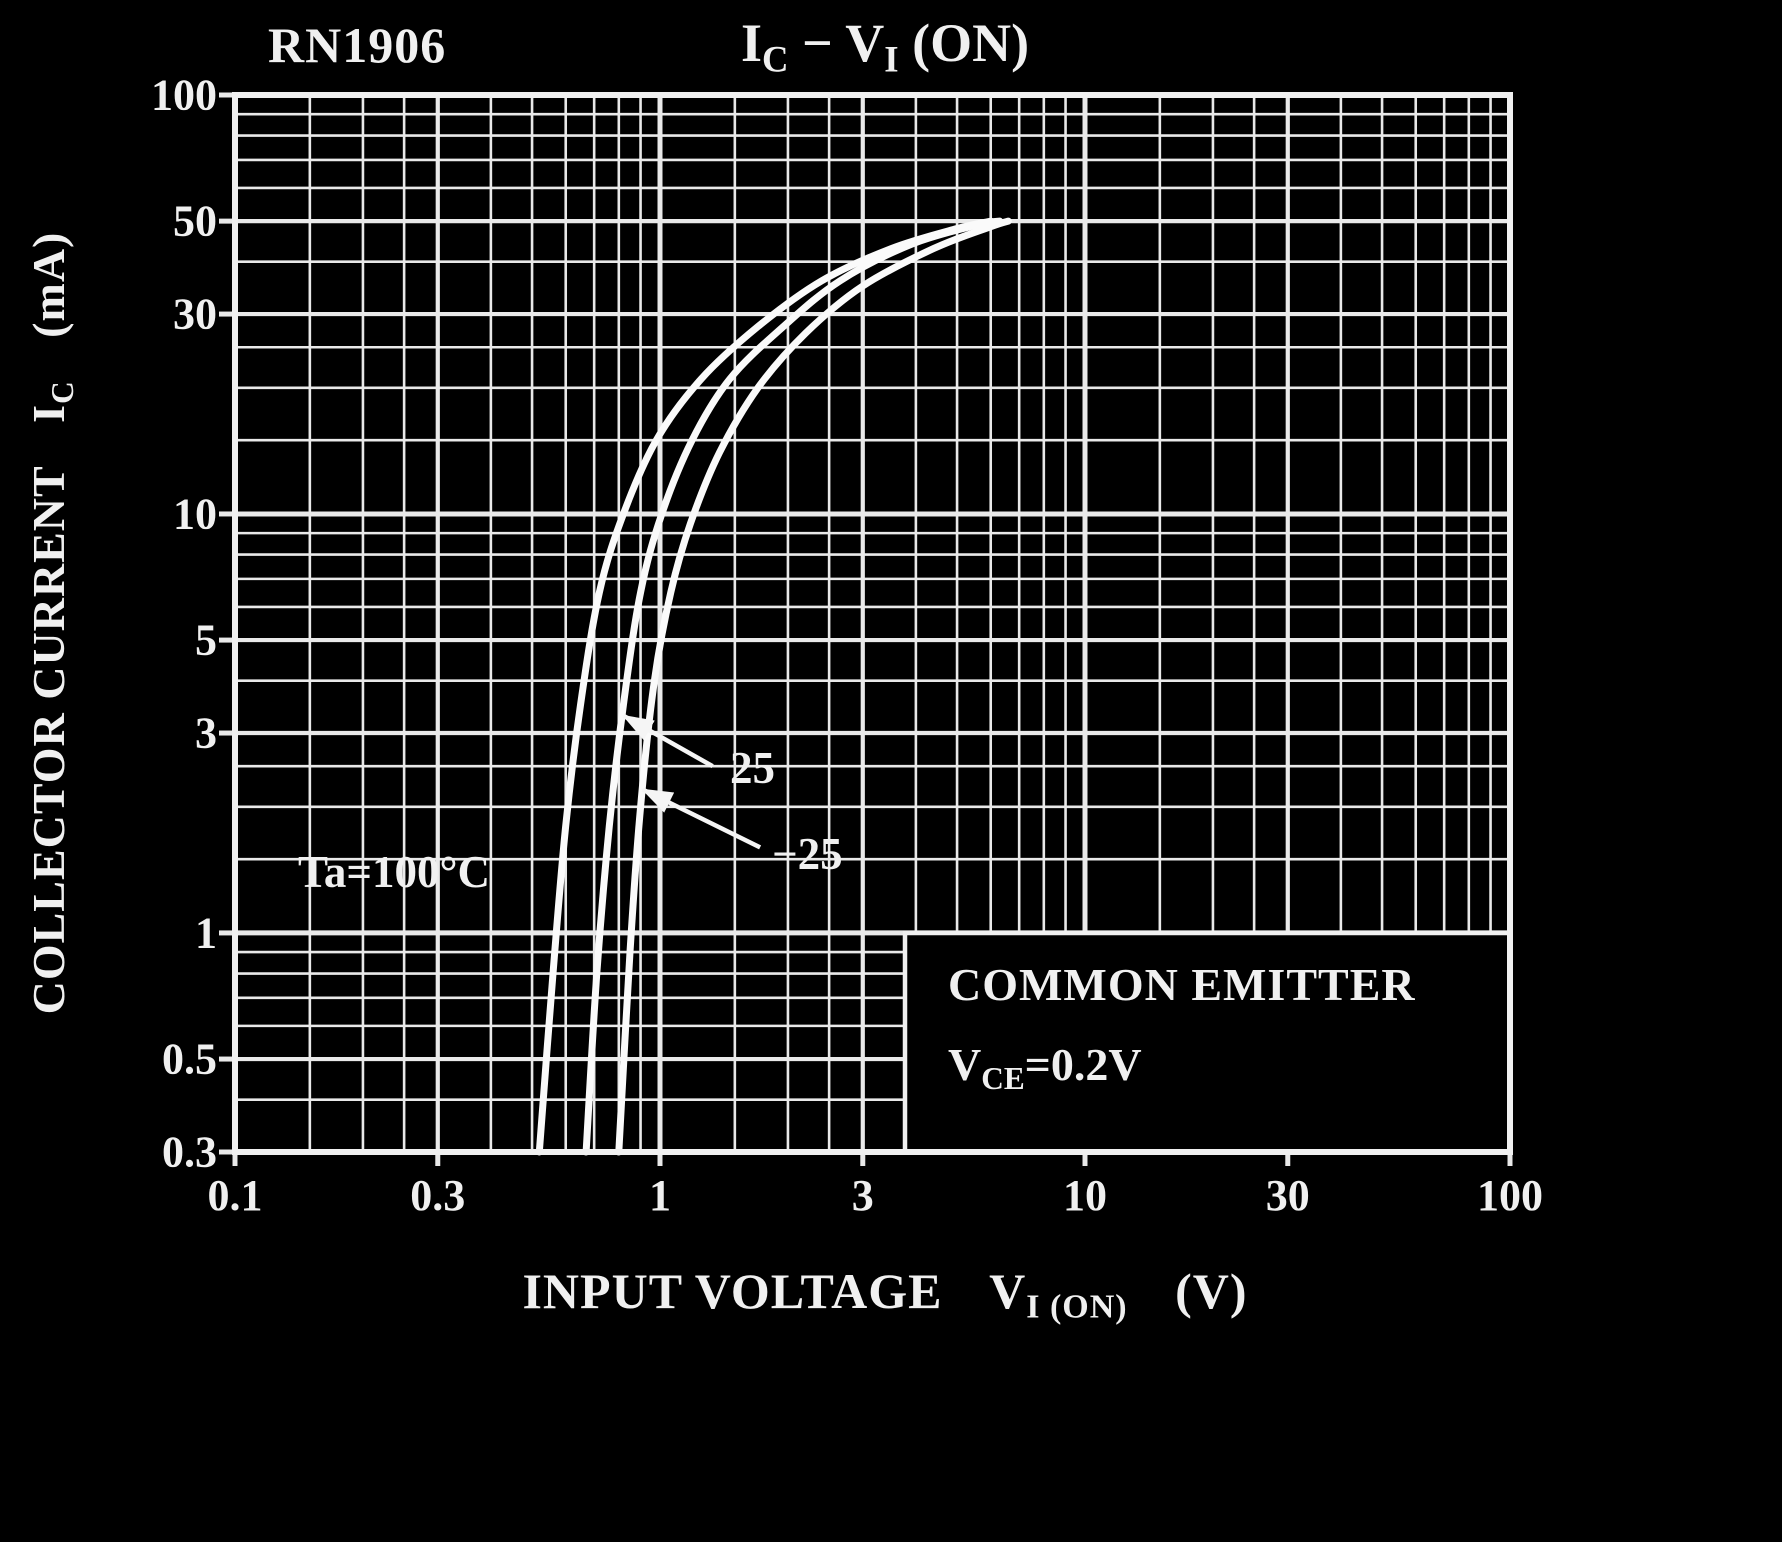  I want to click on x-axis-symbol: VI (ON), so click(1058, 1294).